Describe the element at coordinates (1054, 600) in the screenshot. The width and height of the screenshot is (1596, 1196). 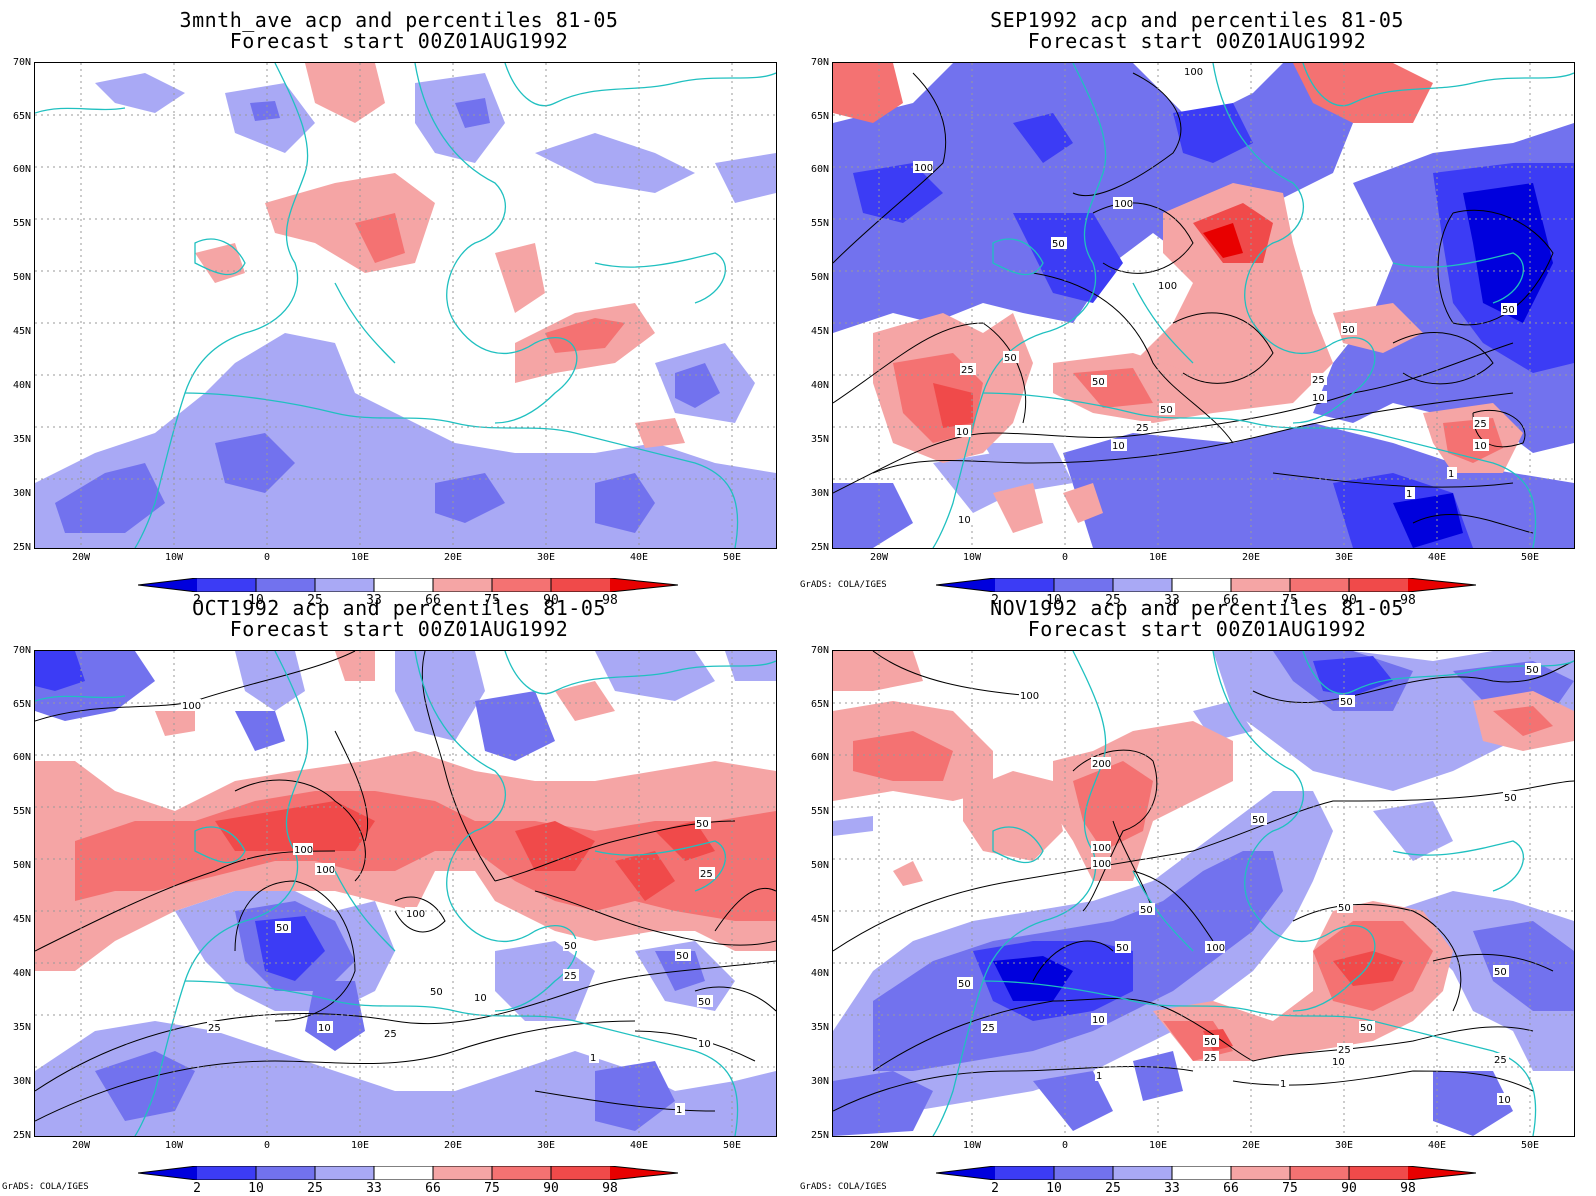
I see `colorbar-label: 10` at that location.